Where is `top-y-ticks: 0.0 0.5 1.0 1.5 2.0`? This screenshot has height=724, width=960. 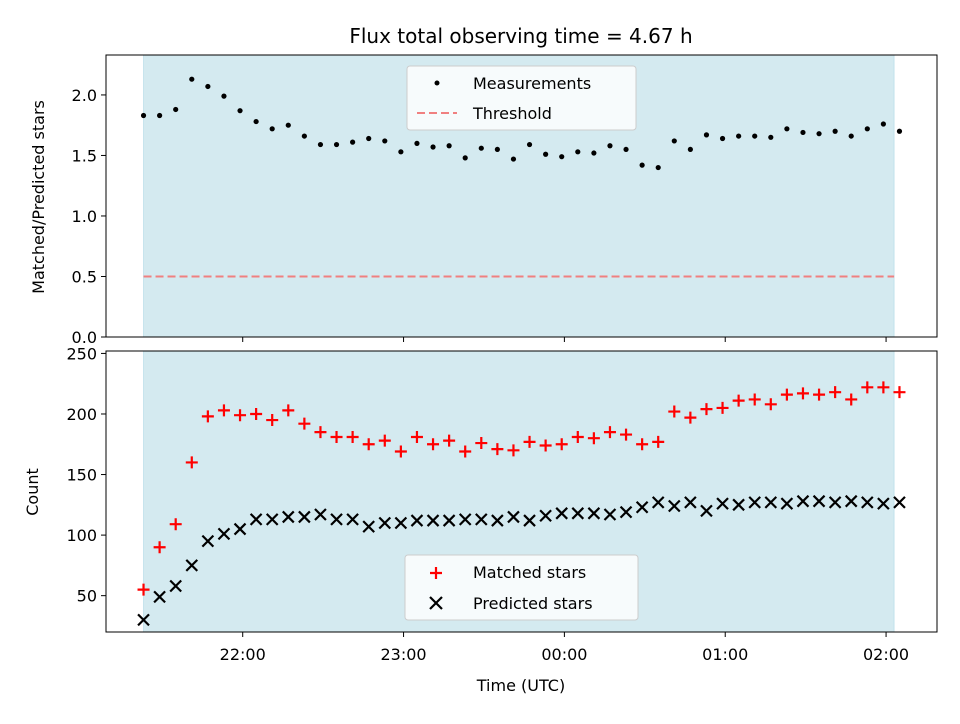
top-y-ticks: 0.0 0.5 1.0 1.5 2.0 is located at coordinates (89, 216).